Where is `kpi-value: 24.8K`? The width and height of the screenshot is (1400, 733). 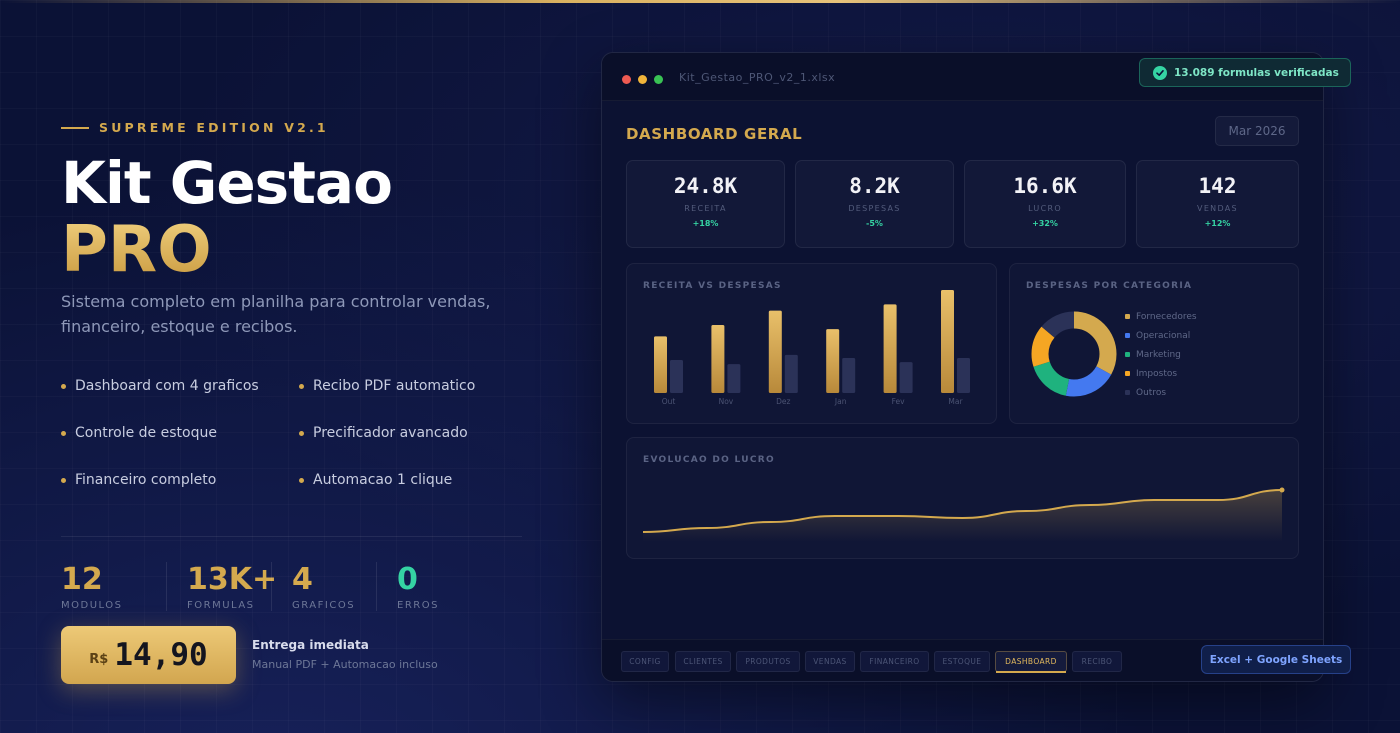 kpi-value: 24.8K is located at coordinates (705, 186).